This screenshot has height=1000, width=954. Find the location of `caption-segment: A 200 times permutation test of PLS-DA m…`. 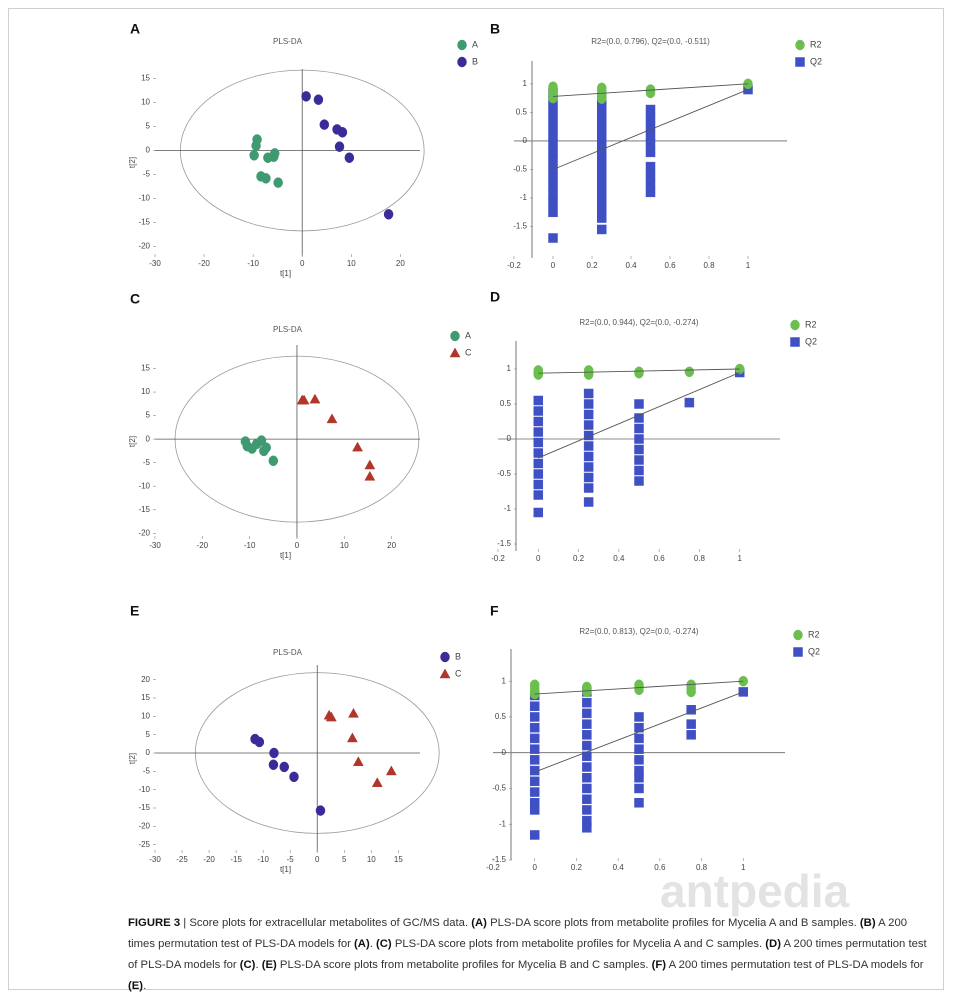

caption-segment: A 200 times permutation test of PLS-DA m… is located at coordinates (527, 954).